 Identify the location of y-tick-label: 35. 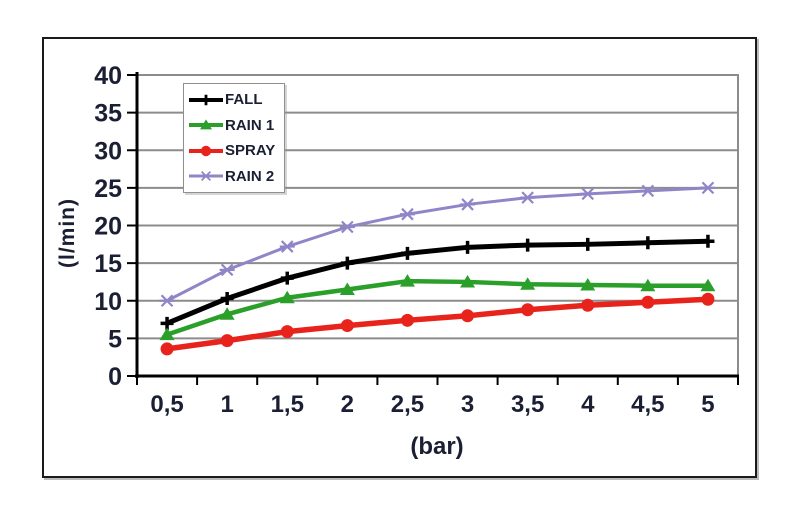
(108, 114).